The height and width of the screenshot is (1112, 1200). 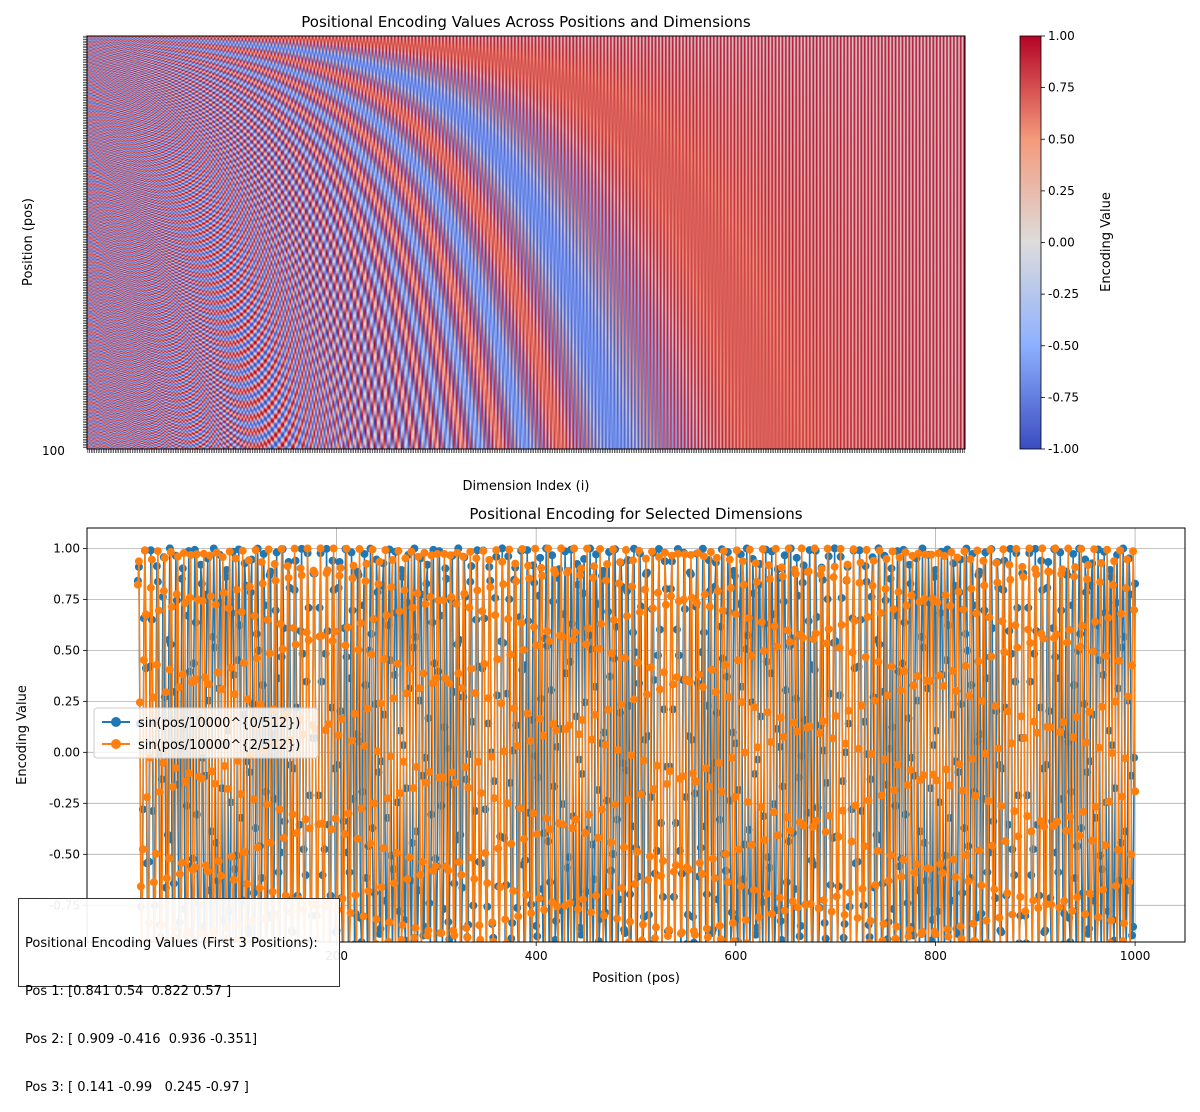 I want to click on colorbar-tick-label: 0.75, so click(x=1061, y=88).